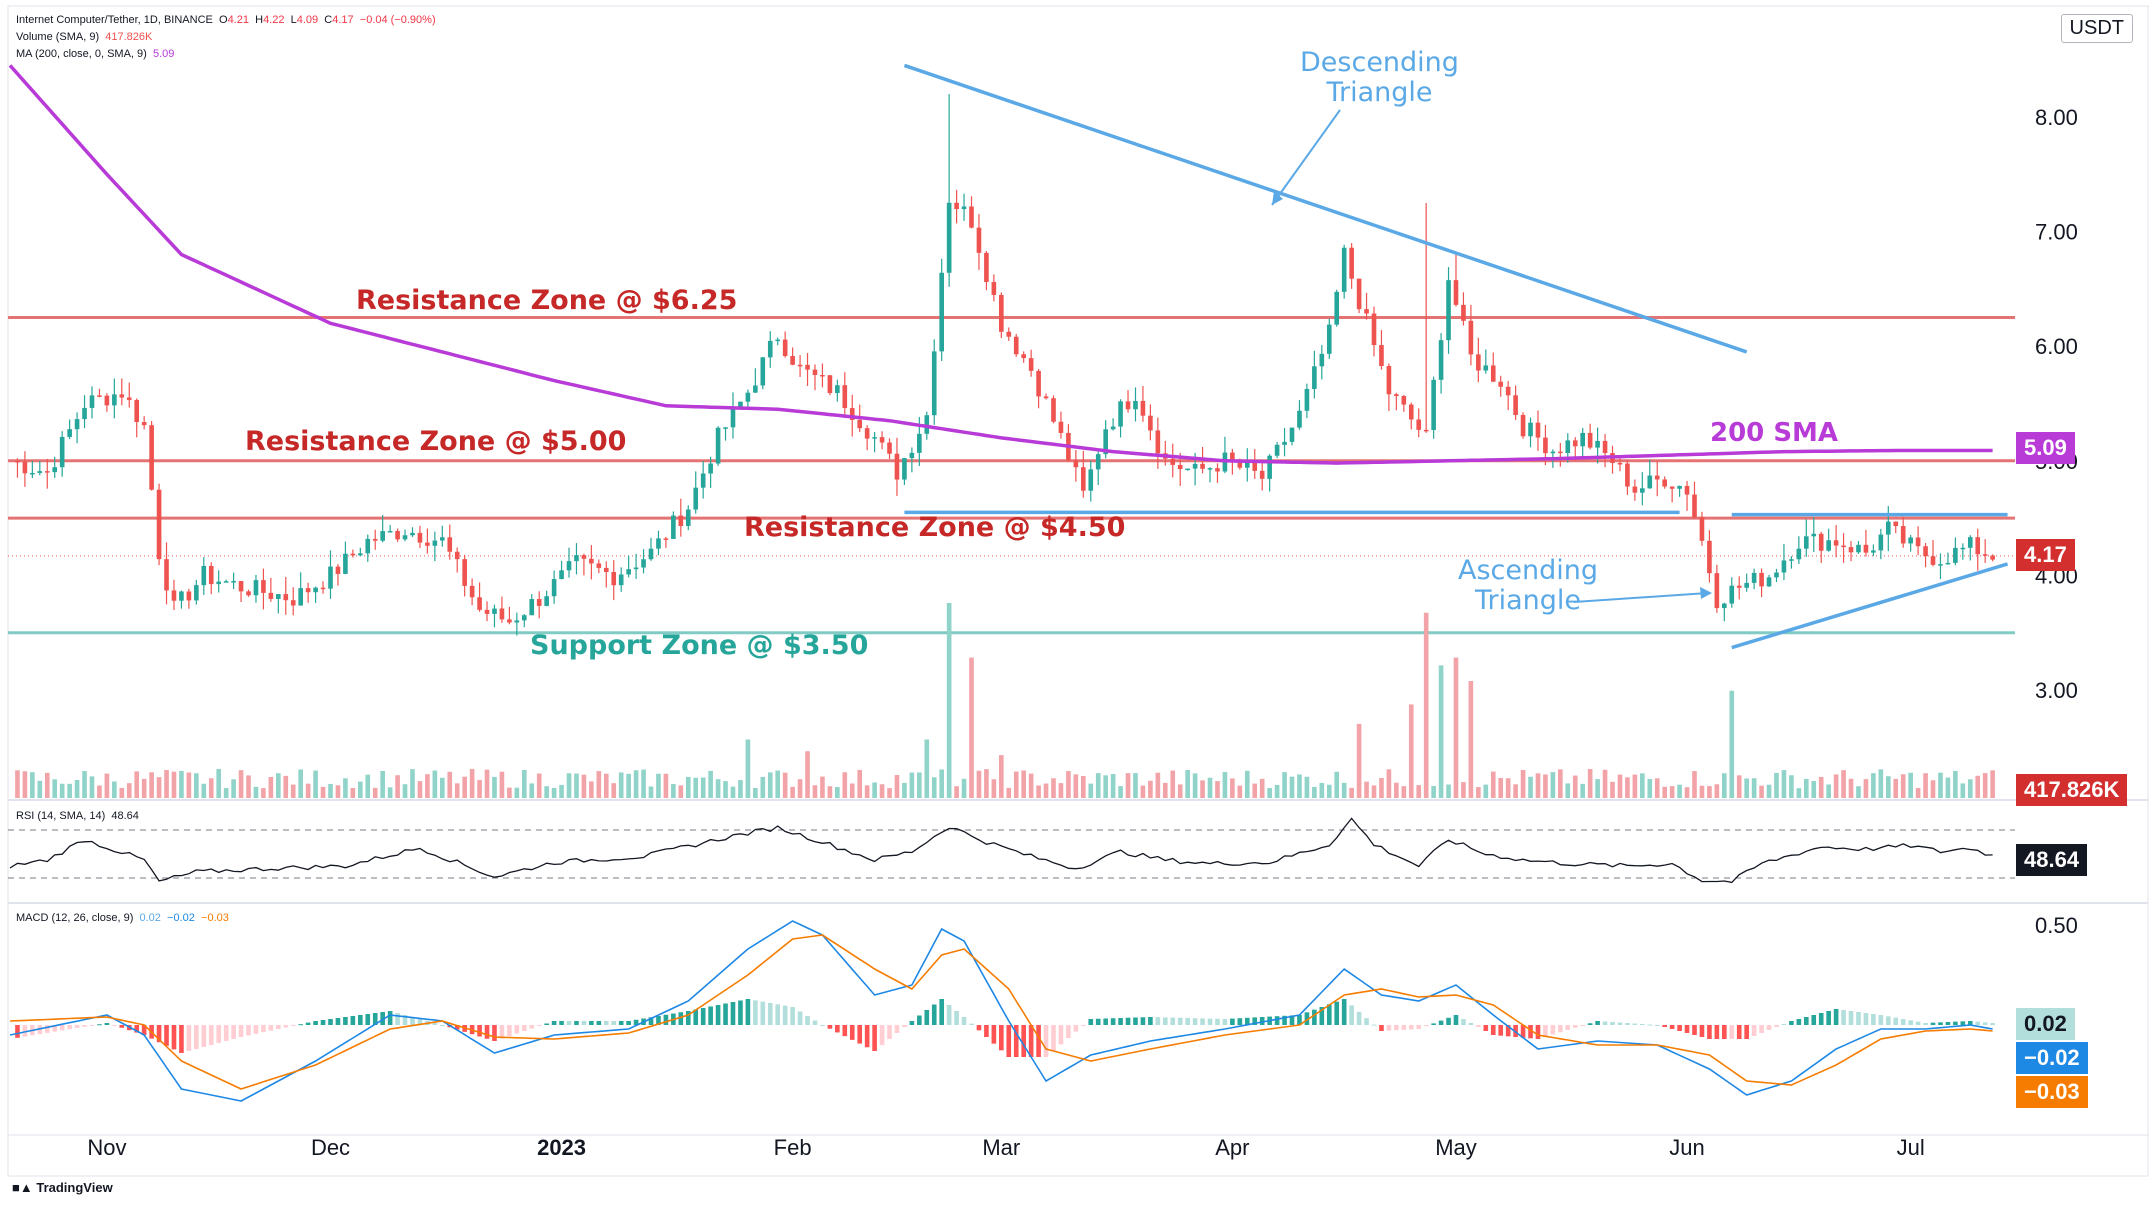  Describe the element at coordinates (2096, 28) in the screenshot. I see `currency-badge: USDT` at that location.